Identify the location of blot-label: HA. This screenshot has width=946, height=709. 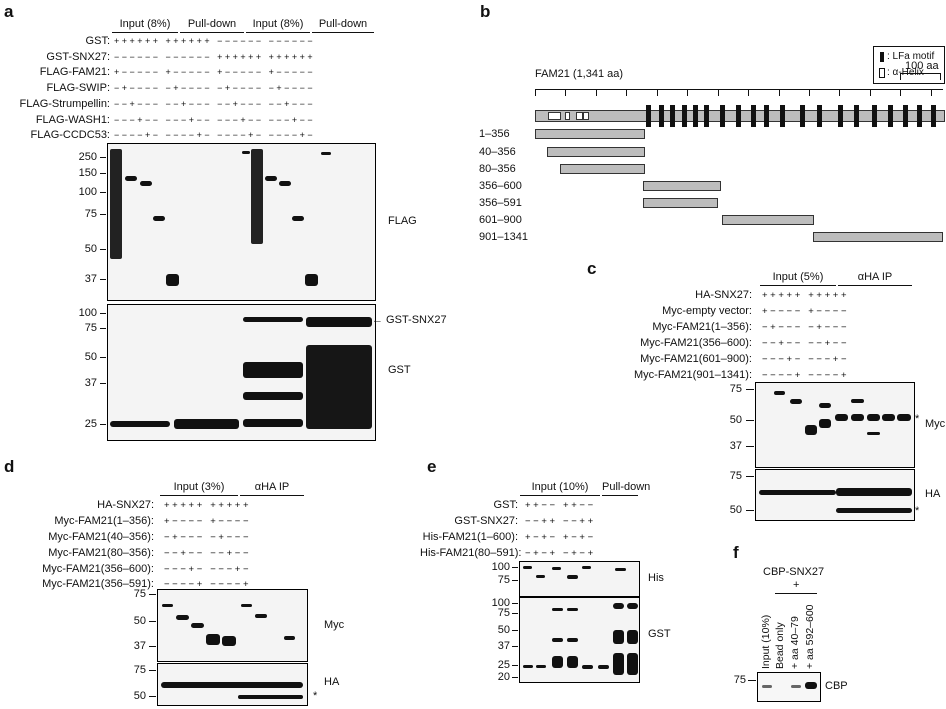
(933, 494).